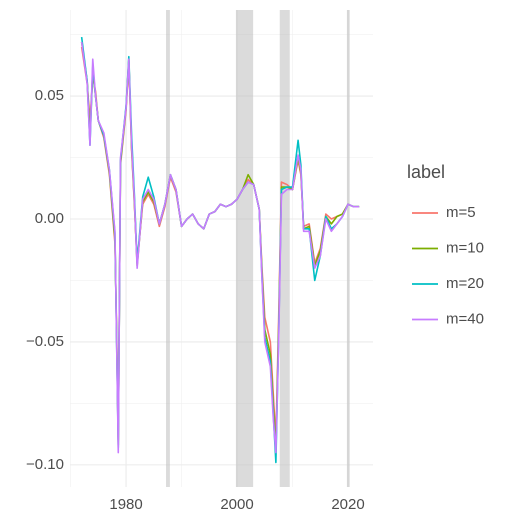  What do you see at coordinates (465, 283) in the screenshot?
I see `legend-label: m=20` at bounding box center [465, 283].